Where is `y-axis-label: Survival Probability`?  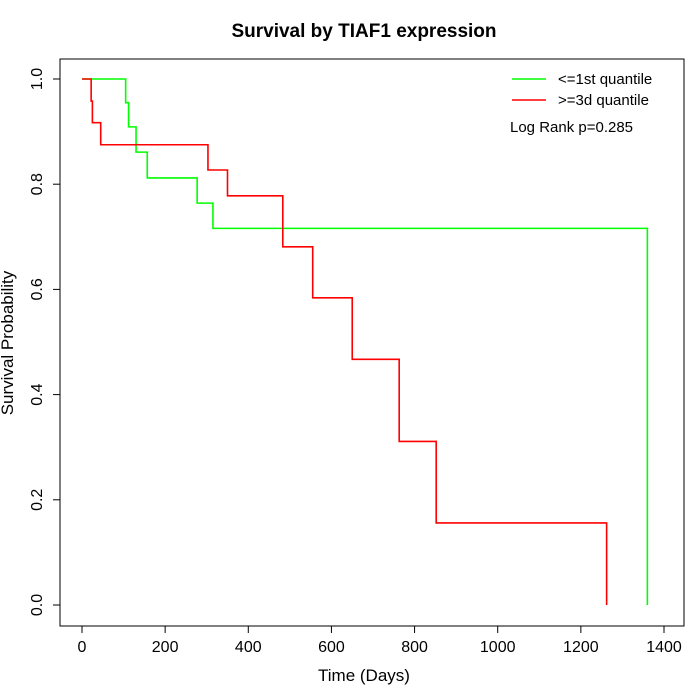 y-axis-label: Survival Probability is located at coordinates (8, 342).